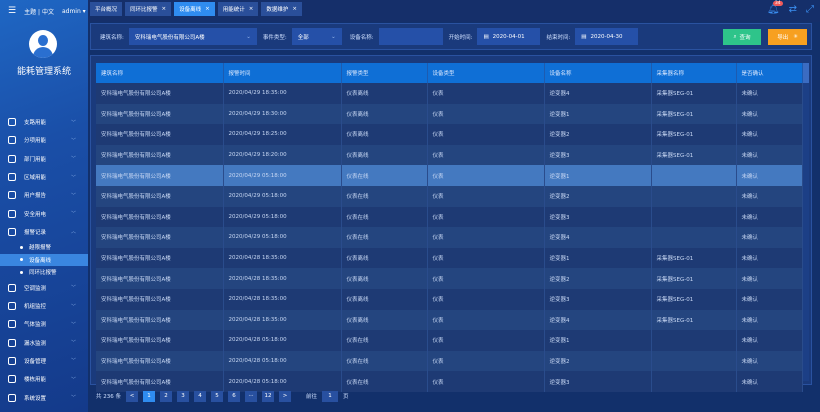  Describe the element at coordinates (44, 272) in the screenshot. I see `sidebar-subitem: 同环比报警` at that location.